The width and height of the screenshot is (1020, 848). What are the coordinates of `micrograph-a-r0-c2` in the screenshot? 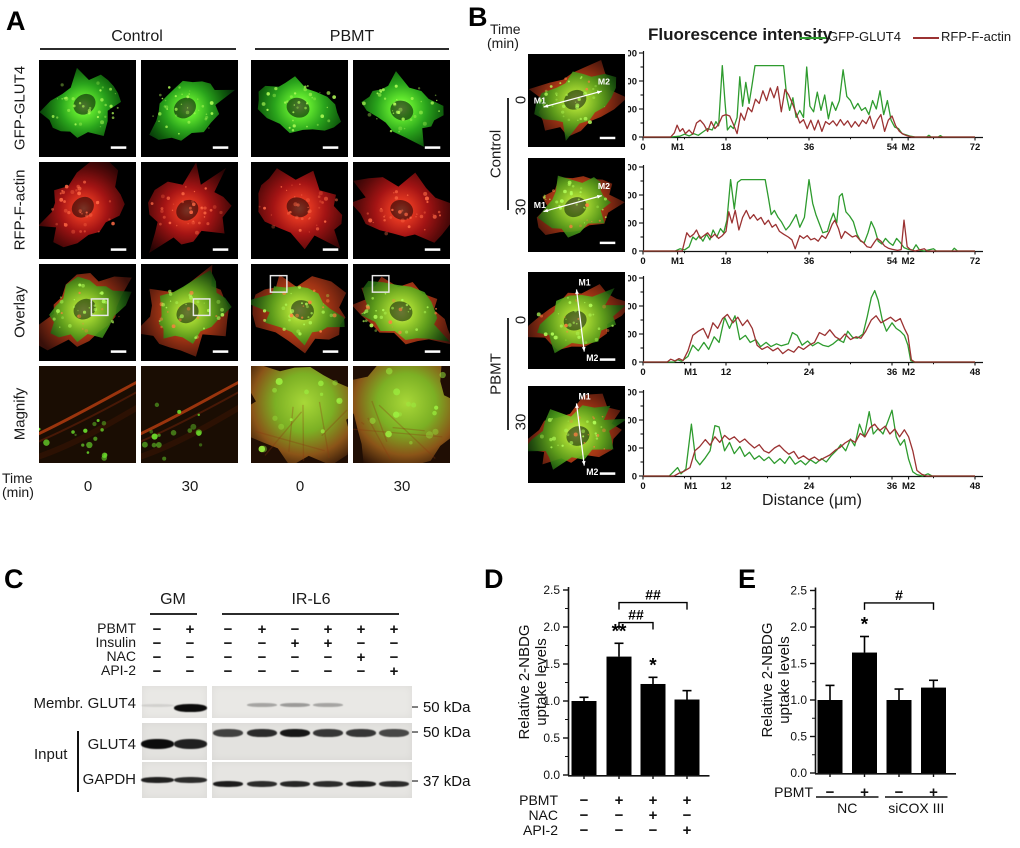 It's located at (299, 108).